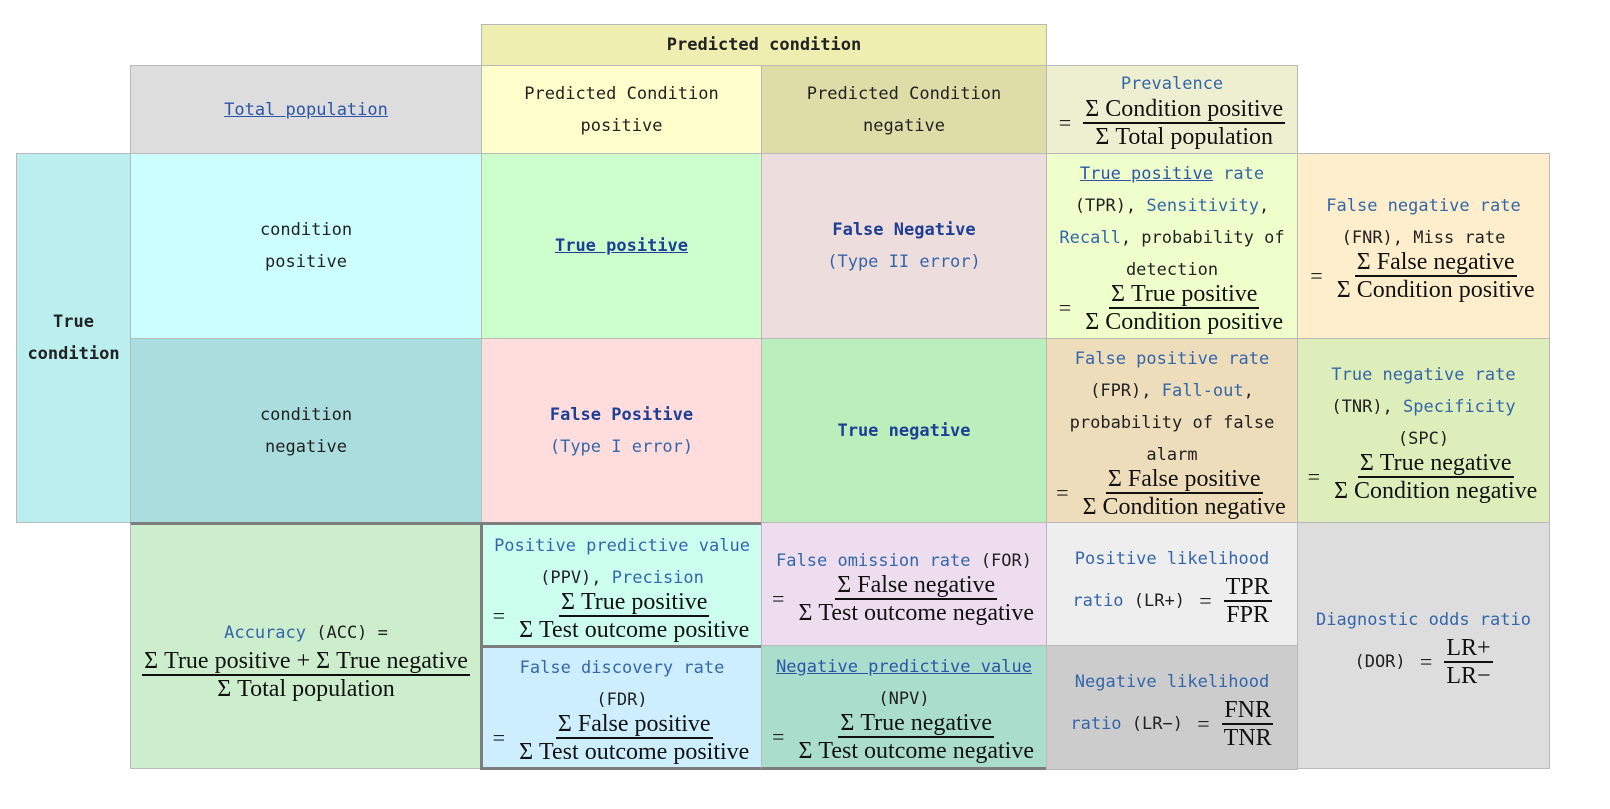 This screenshot has width=1610, height=809. What do you see at coordinates (73, 338) in the screenshot?
I see `true-condition-header: True condition` at bounding box center [73, 338].